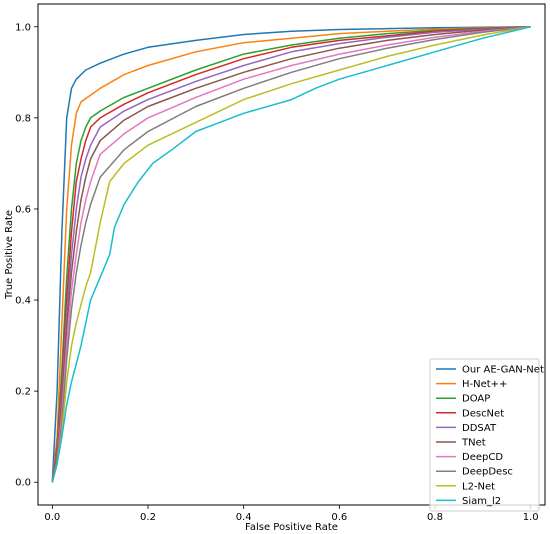 This screenshot has height=534, width=550. What do you see at coordinates (23, 118) in the screenshot?
I see `y-tick-label: 0.8` at bounding box center [23, 118].